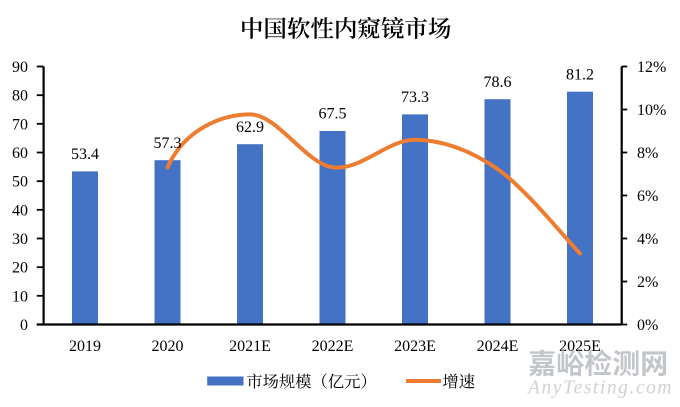  Describe the element at coordinates (651, 67) in the screenshot. I see `svg-text: 12%` at that location.